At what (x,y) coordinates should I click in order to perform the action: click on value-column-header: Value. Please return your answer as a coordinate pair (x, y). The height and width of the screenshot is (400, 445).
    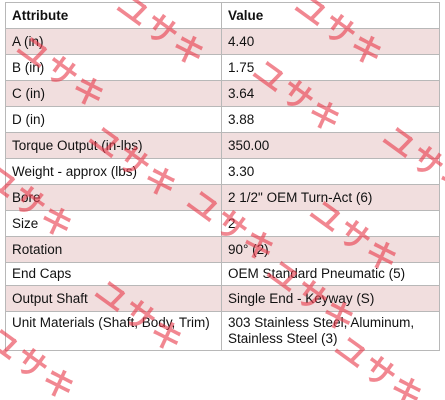
    Looking at the image, I should click on (330, 15).